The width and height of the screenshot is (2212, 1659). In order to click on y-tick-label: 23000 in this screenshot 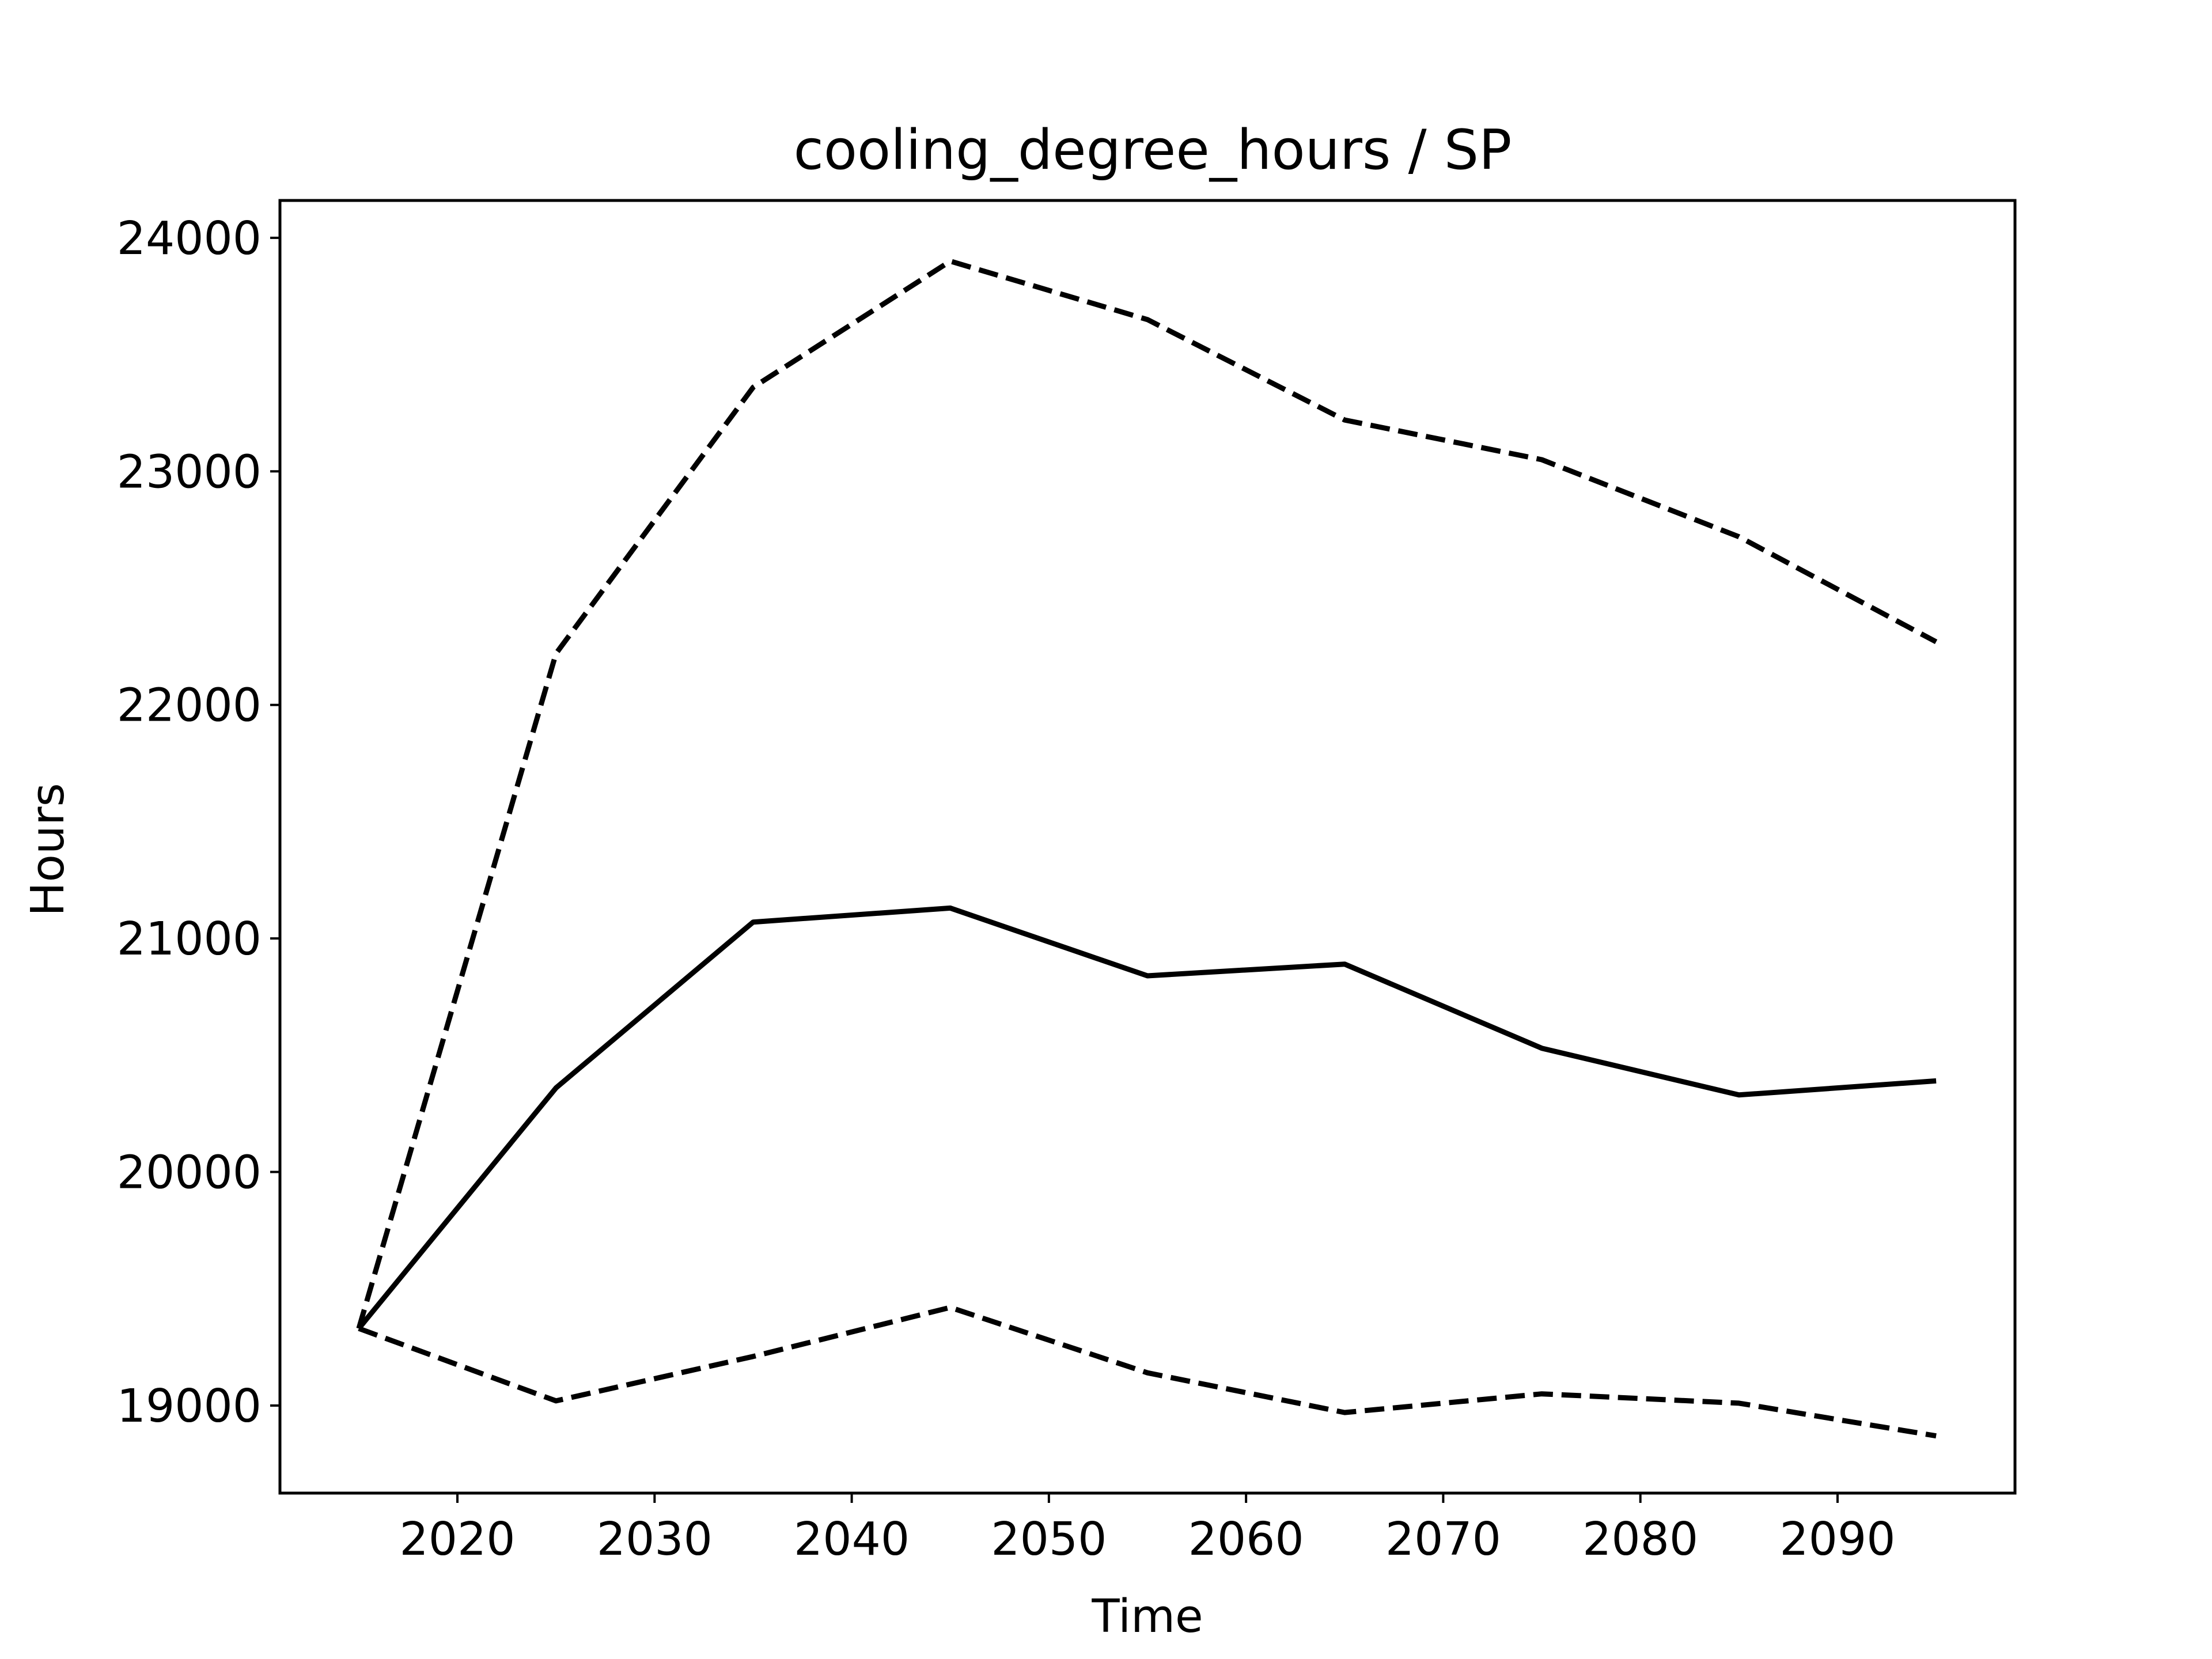, I will do `click(189, 471)`.